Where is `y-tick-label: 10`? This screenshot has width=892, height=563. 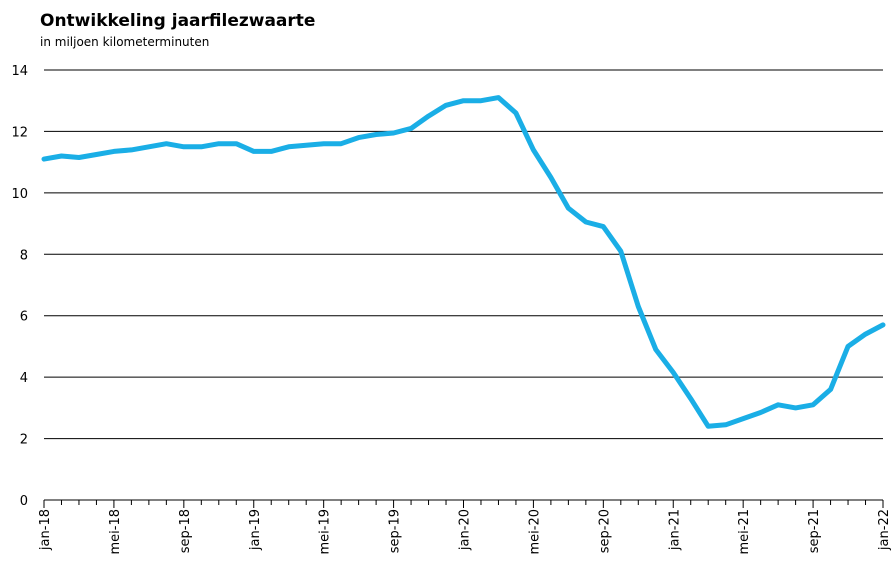
y-tick-label: 10 is located at coordinates (19, 194).